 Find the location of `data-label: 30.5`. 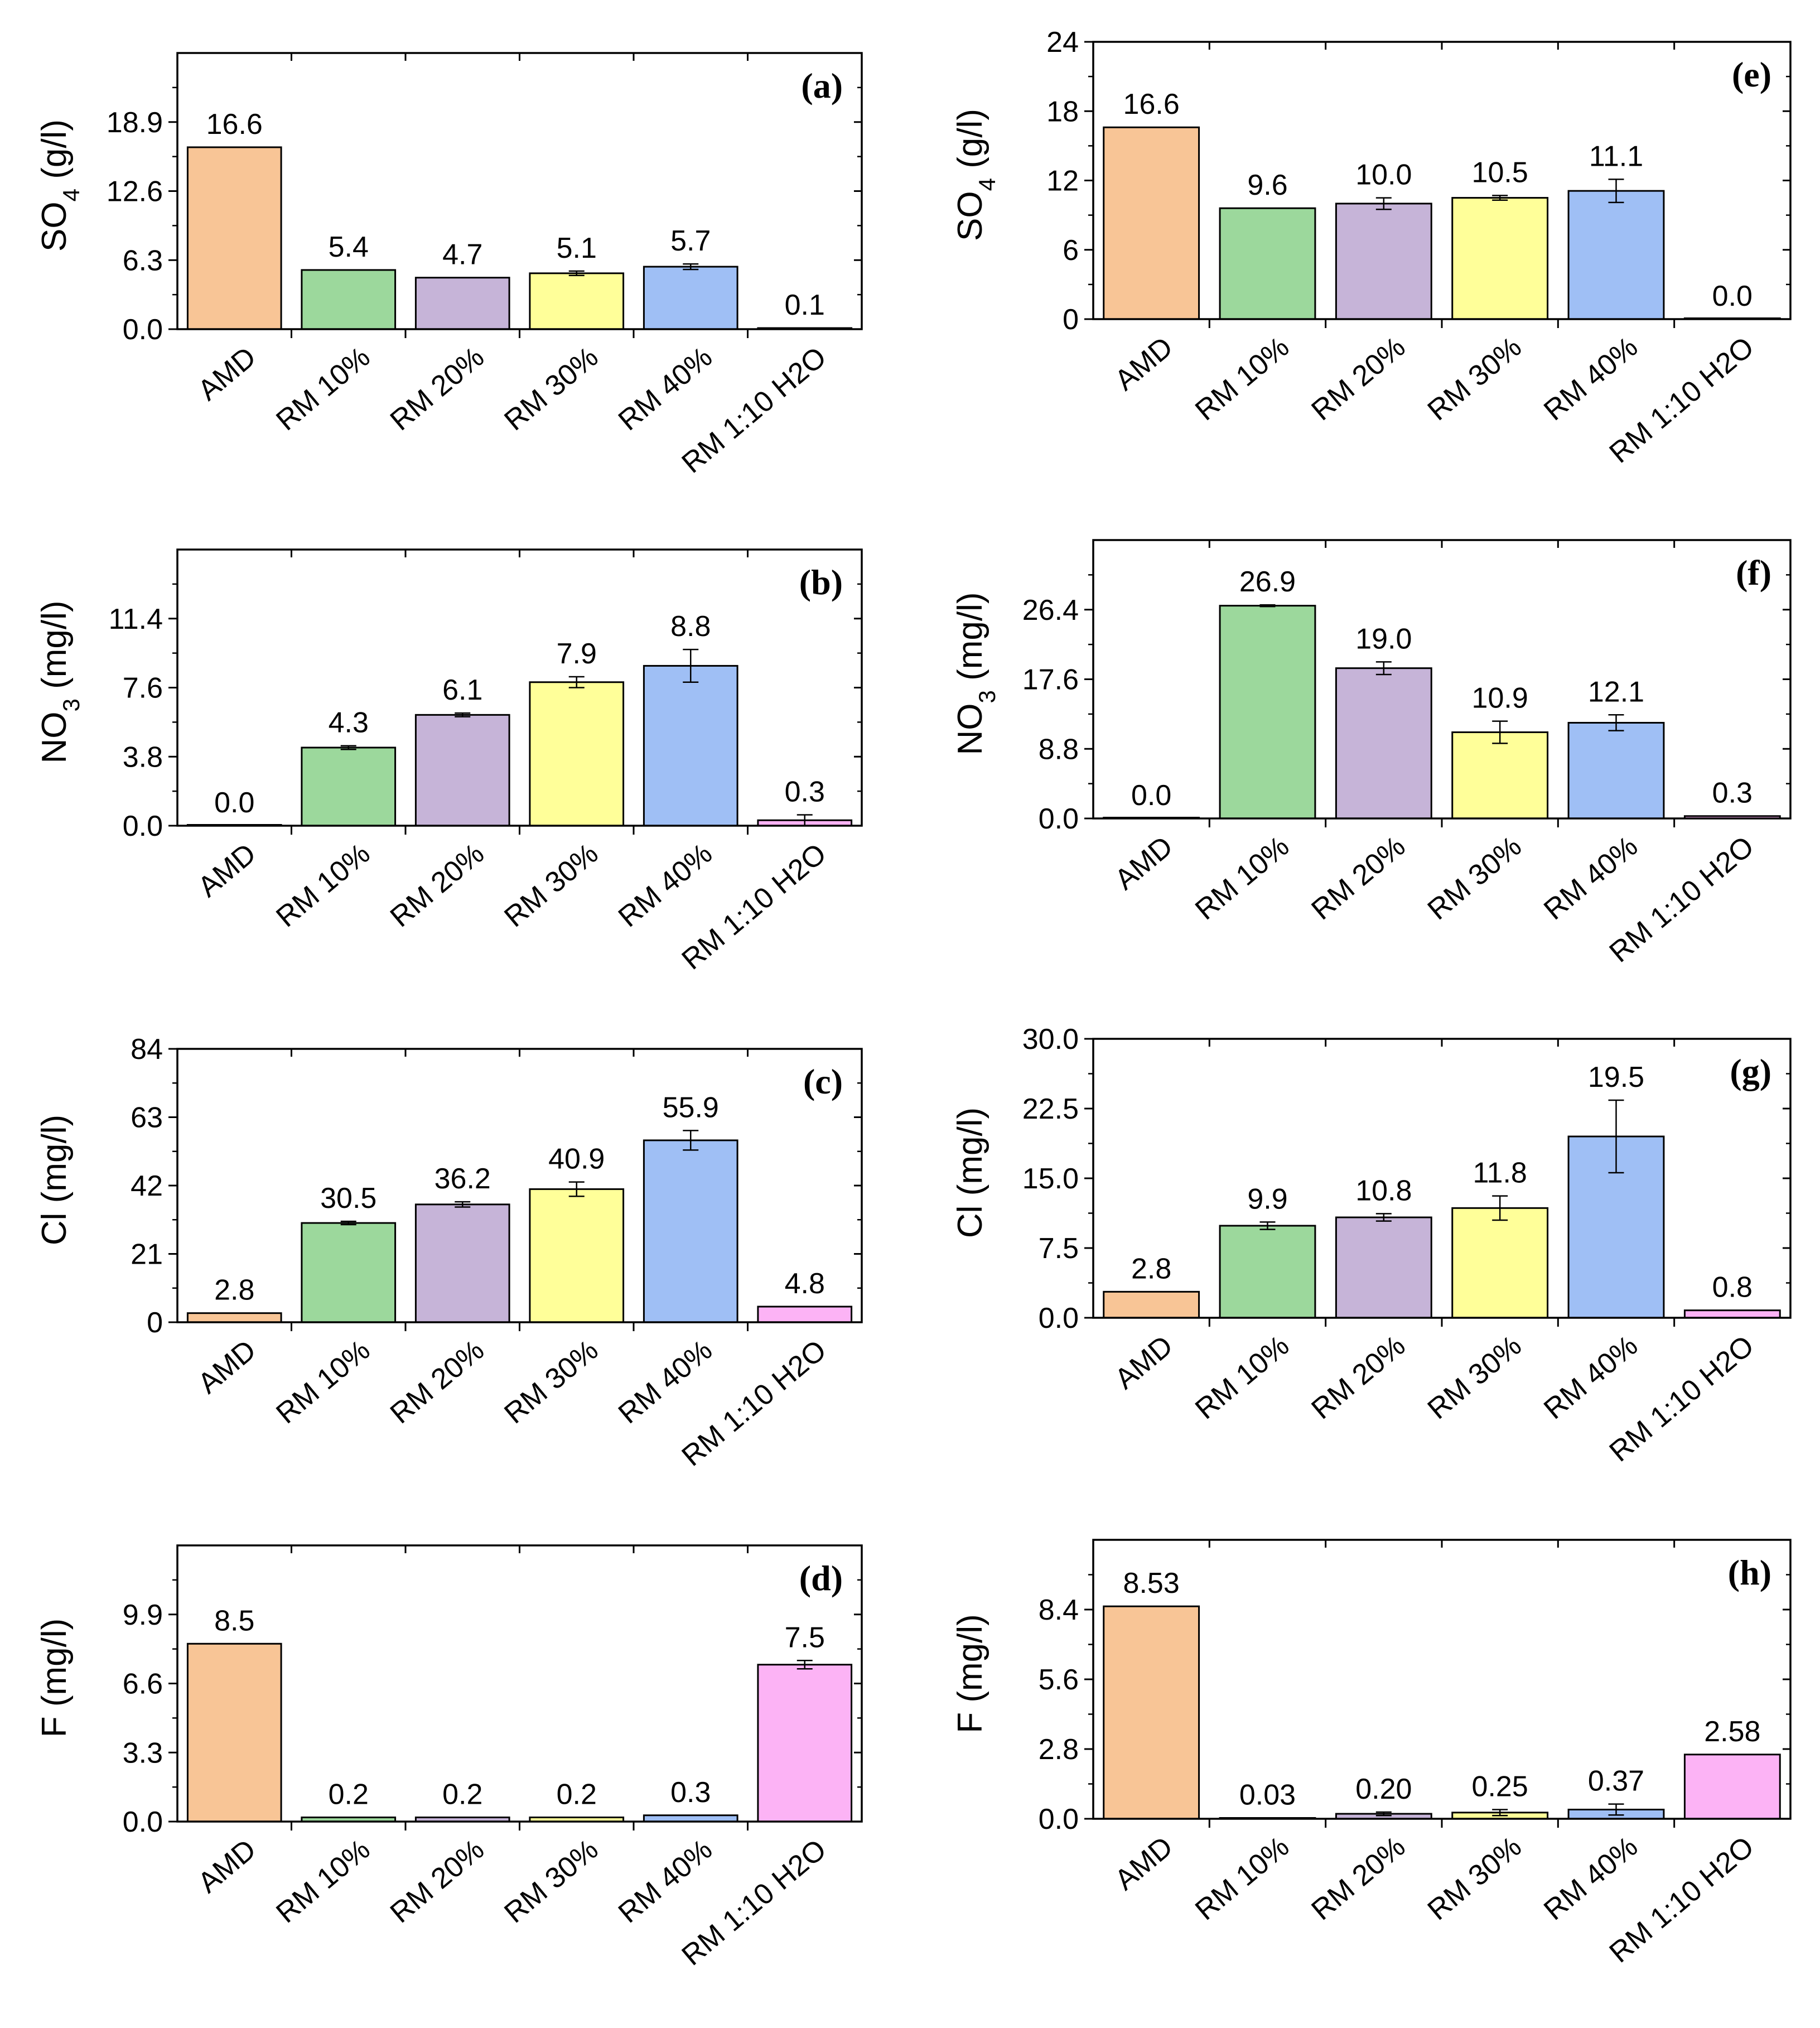

data-label: 30.5 is located at coordinates (348, 1199).